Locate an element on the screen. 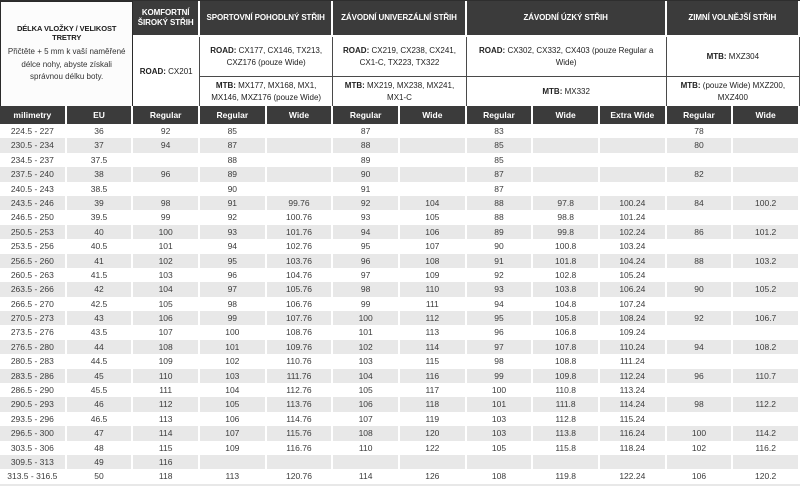  table-cell: 95 is located at coordinates (500, 318).